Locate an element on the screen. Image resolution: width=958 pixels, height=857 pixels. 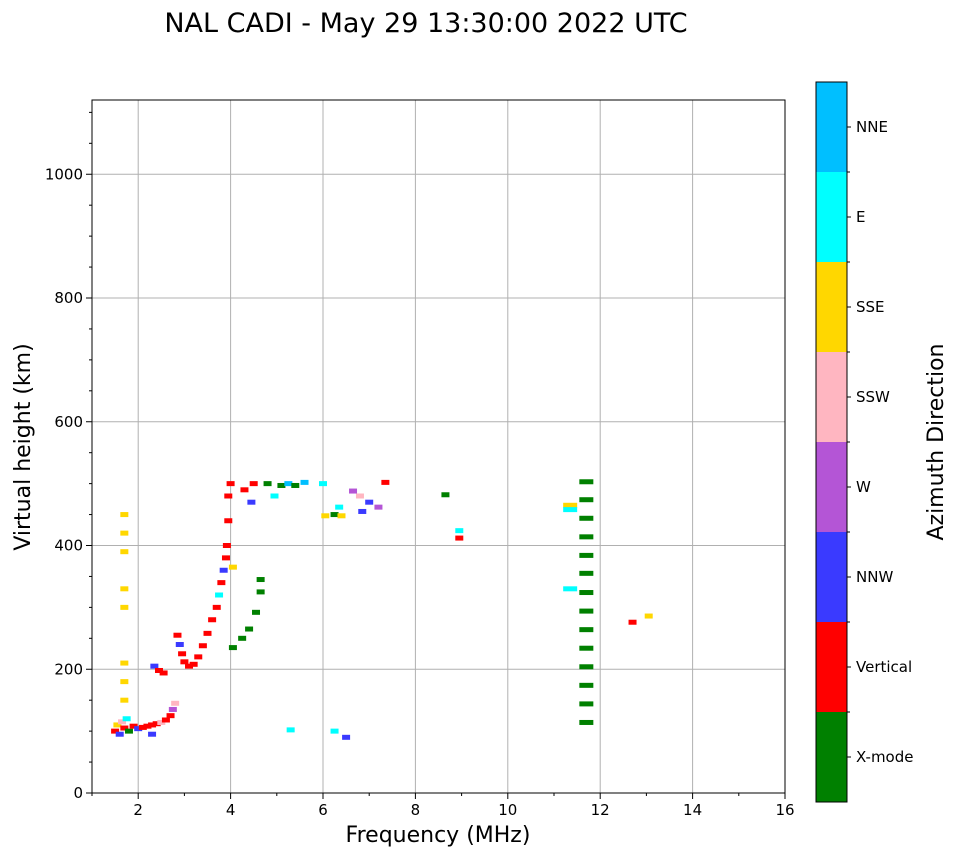
x-tick-label: 4 is located at coordinates (231, 810).